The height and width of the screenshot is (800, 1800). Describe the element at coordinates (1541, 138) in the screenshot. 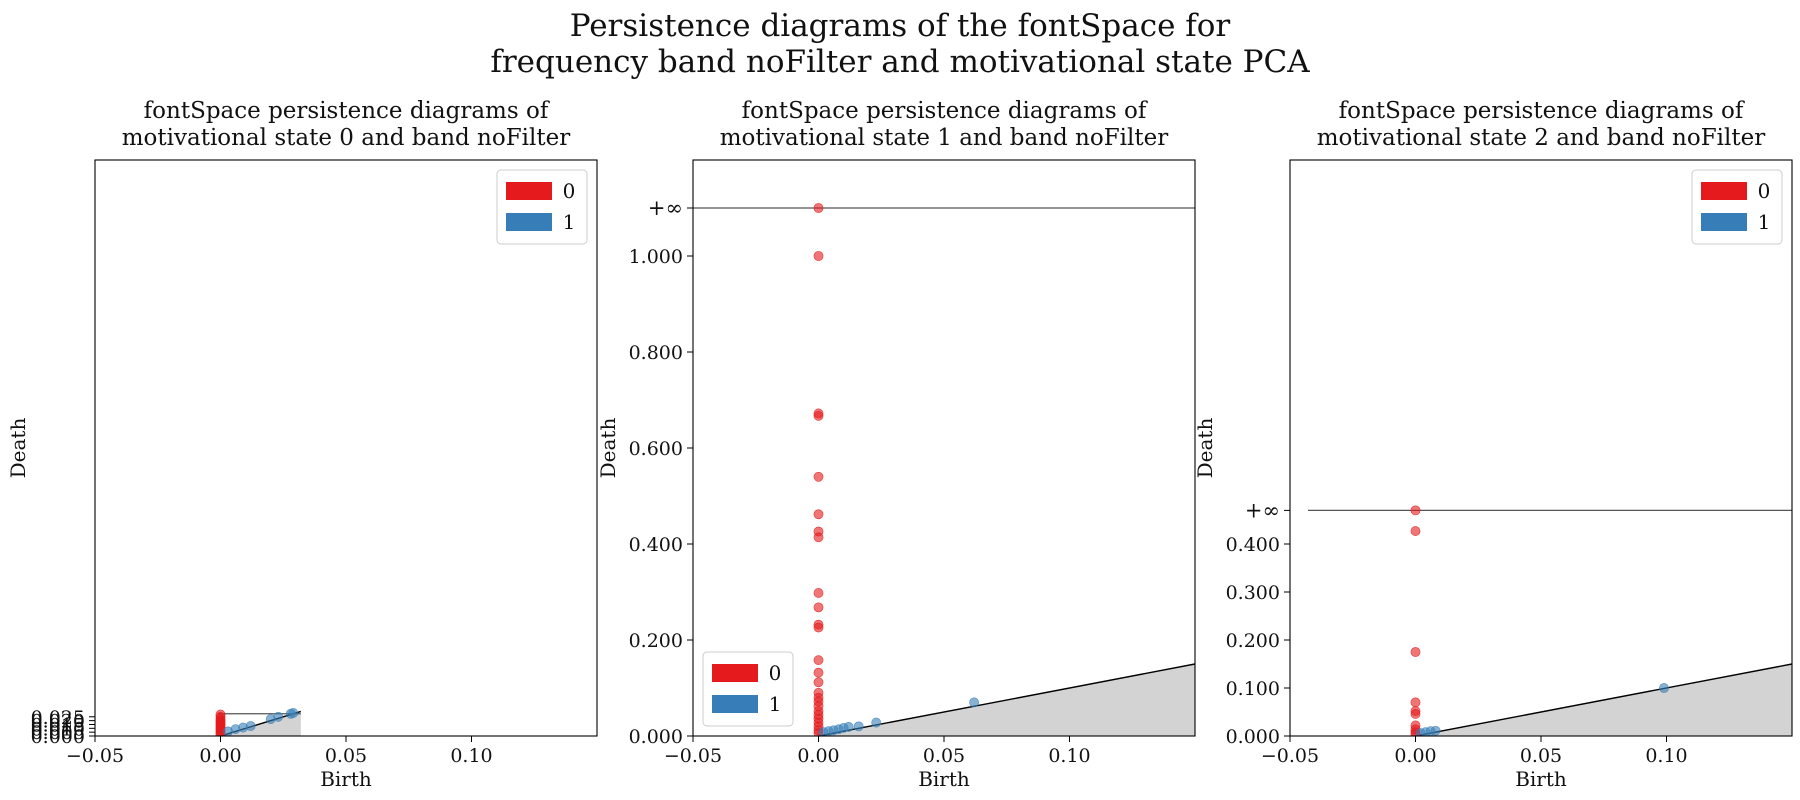

I see `panel-title-line-2: motivational state 2 and band noFilter` at that location.